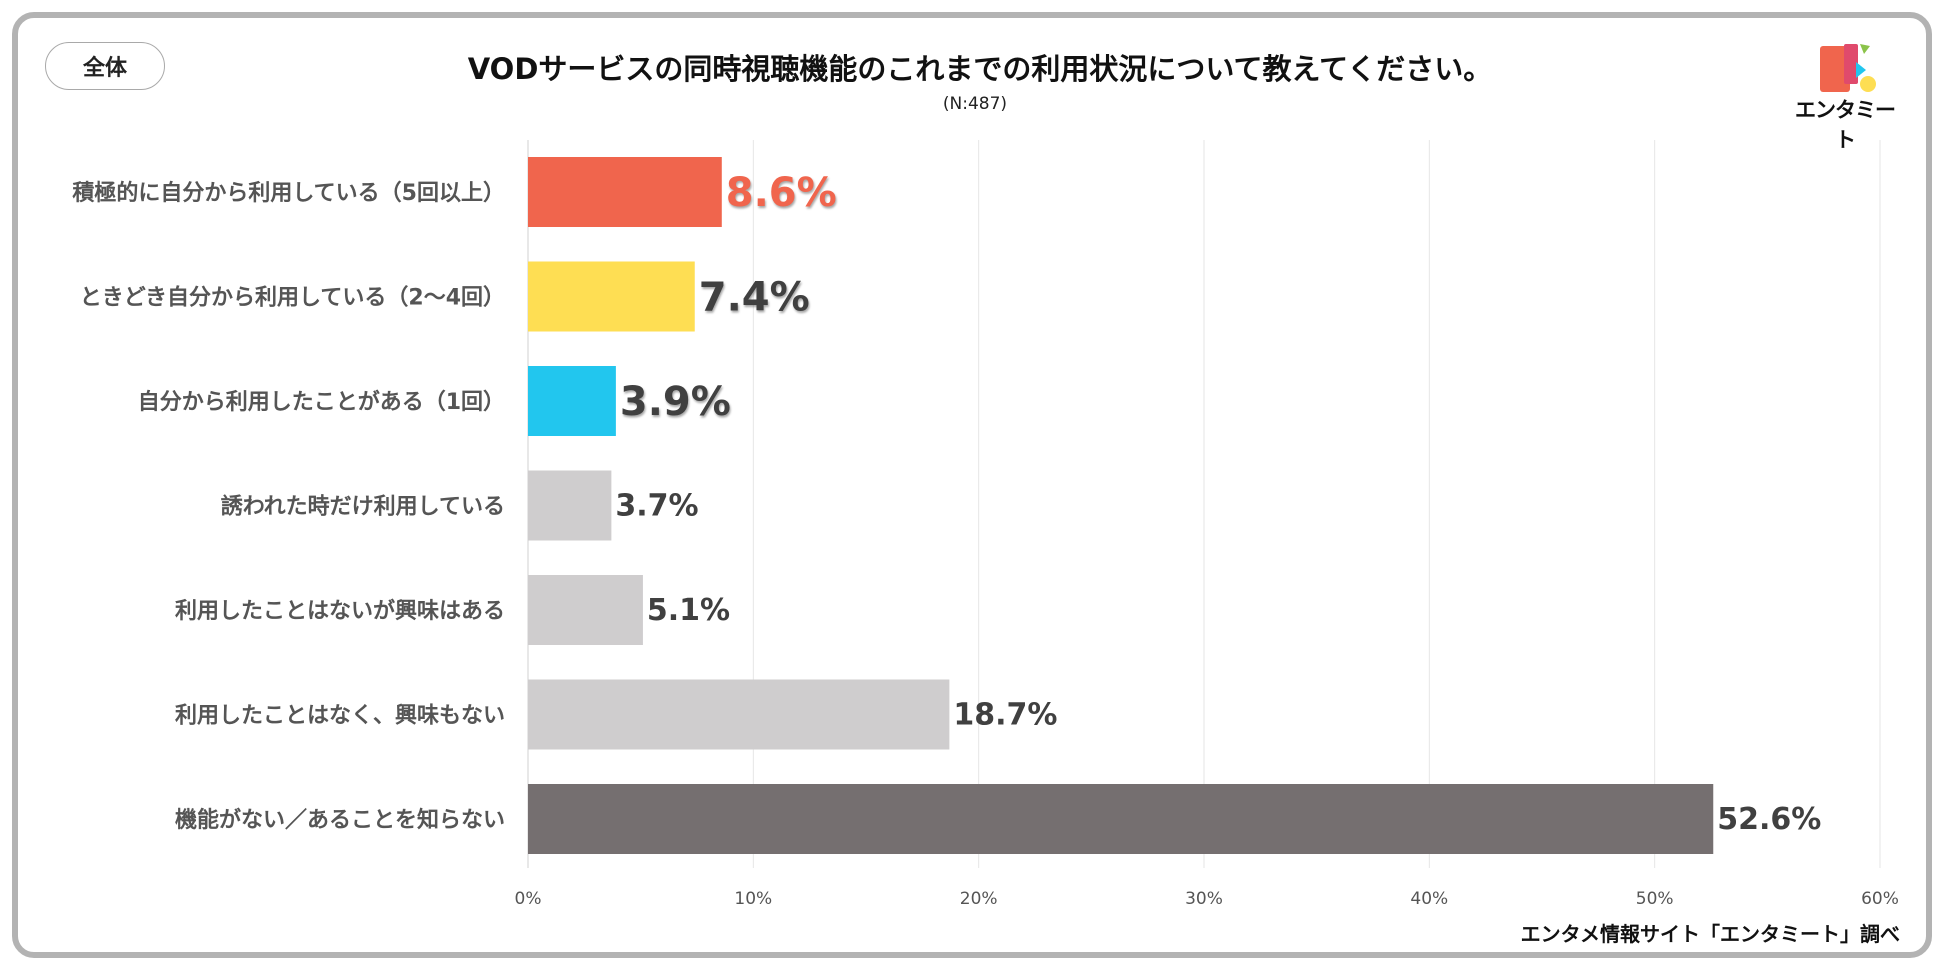  What do you see at coordinates (754, 298) in the screenshot?
I see `data-label: 7.4%` at bounding box center [754, 298].